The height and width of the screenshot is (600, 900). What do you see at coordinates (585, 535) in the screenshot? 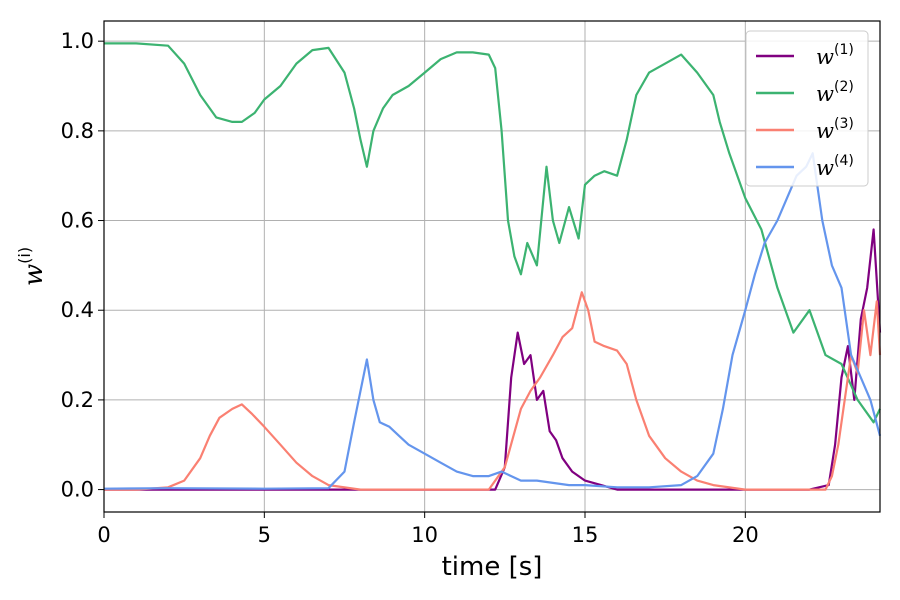
I see `x-tick-label: 15` at bounding box center [585, 535].